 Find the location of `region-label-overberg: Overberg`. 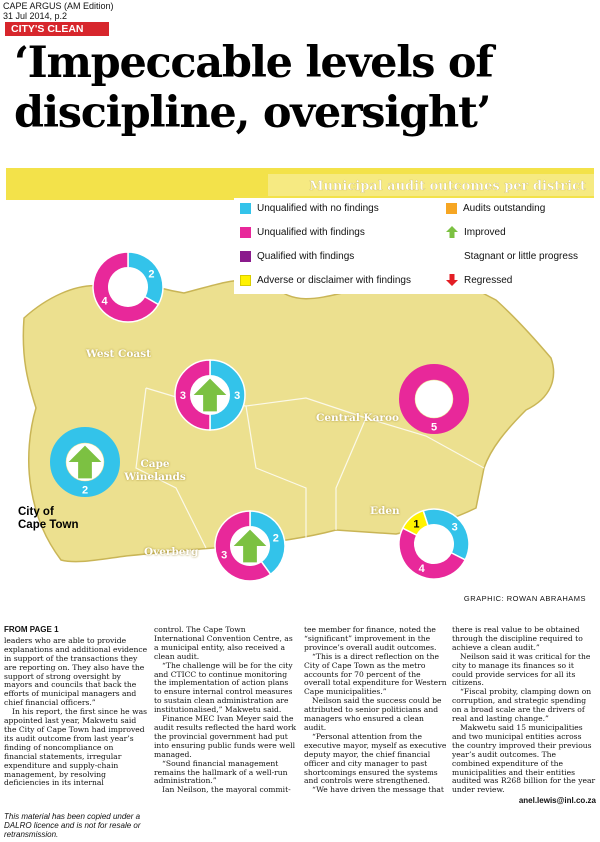

region-label-overberg: Overberg is located at coordinates (171, 552).